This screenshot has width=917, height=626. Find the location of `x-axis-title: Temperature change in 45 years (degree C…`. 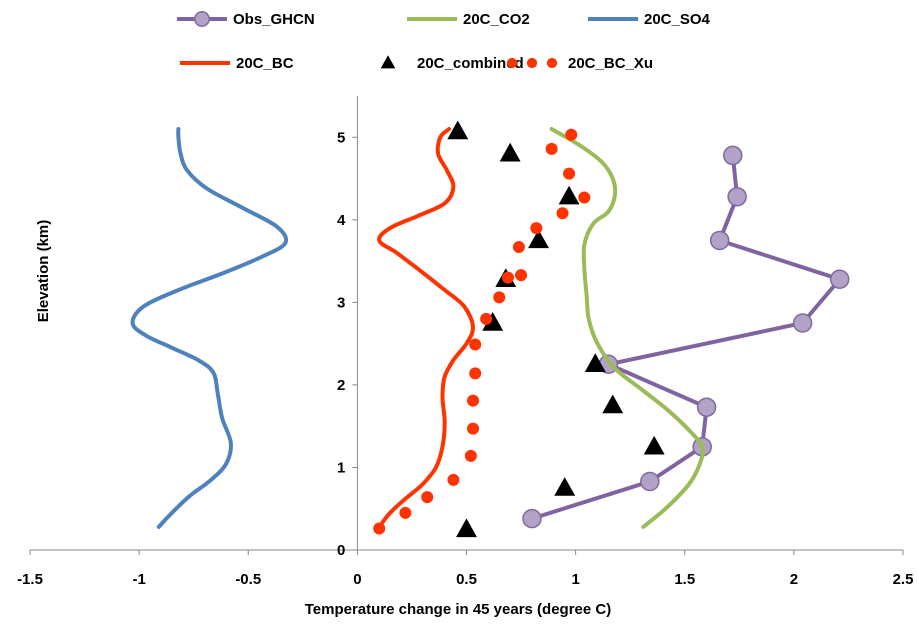

x-axis-title: Temperature change in 45 years (degree C… is located at coordinates (458, 609).